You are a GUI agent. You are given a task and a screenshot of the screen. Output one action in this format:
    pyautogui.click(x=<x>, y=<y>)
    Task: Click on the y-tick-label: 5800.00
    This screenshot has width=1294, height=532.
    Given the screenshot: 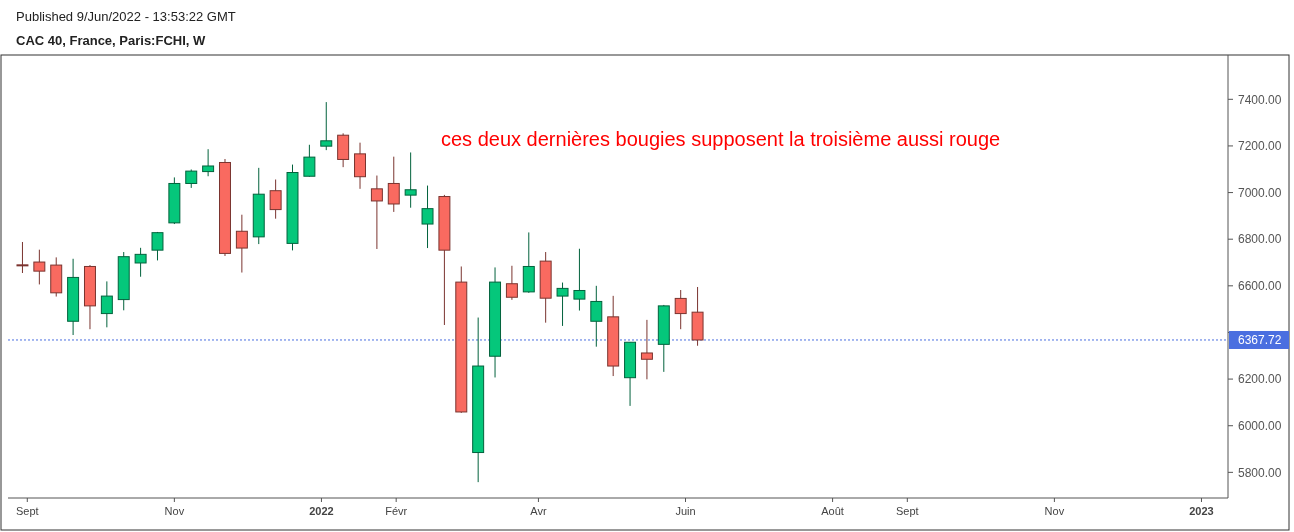 What is the action you would take?
    pyautogui.click(x=1260, y=472)
    